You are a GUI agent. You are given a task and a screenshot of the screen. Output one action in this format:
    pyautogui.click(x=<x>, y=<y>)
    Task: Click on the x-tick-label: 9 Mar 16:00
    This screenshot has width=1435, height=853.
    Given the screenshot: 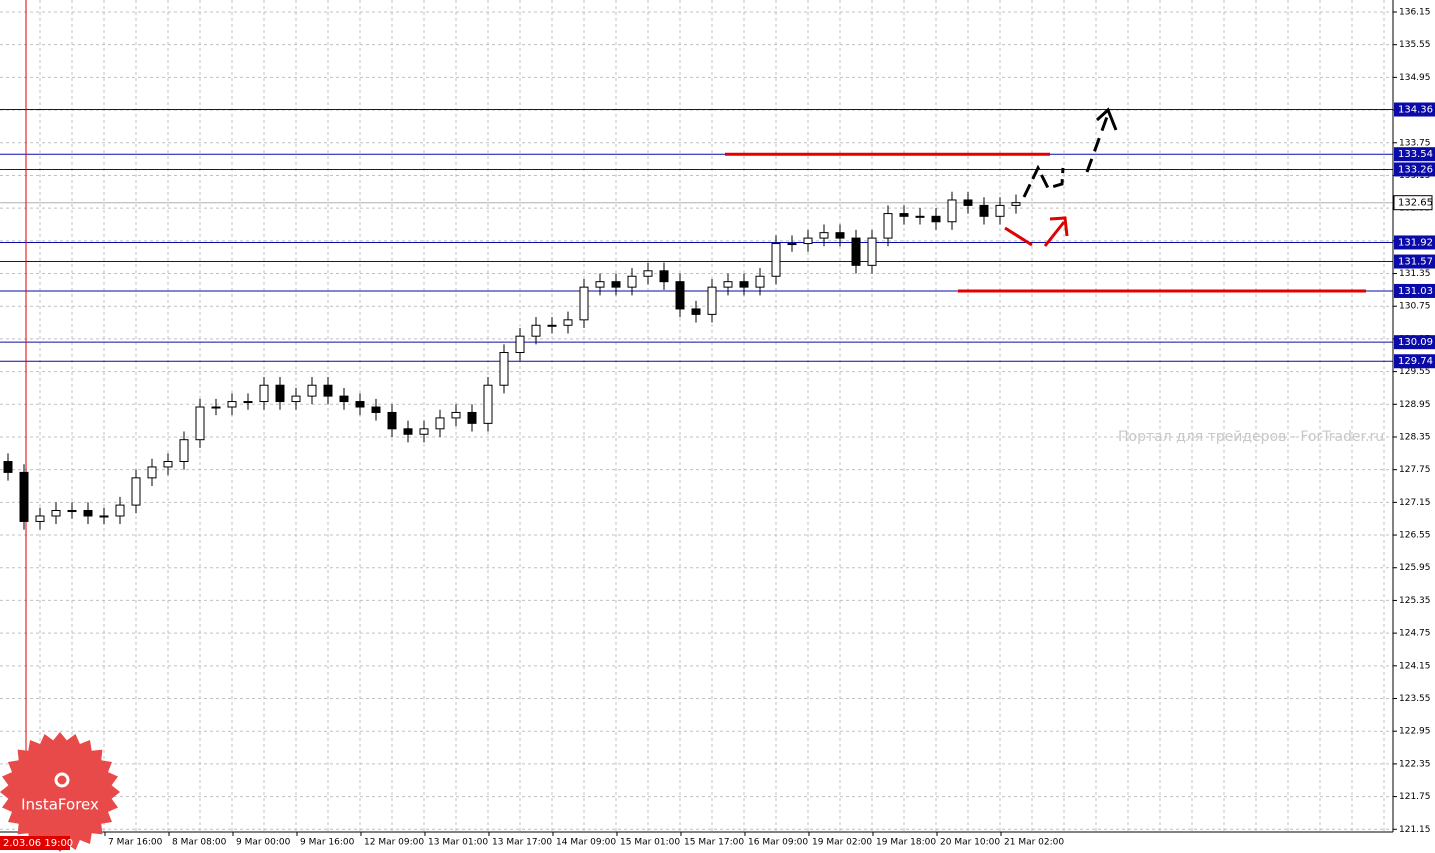 What is the action you would take?
    pyautogui.click(x=327, y=843)
    